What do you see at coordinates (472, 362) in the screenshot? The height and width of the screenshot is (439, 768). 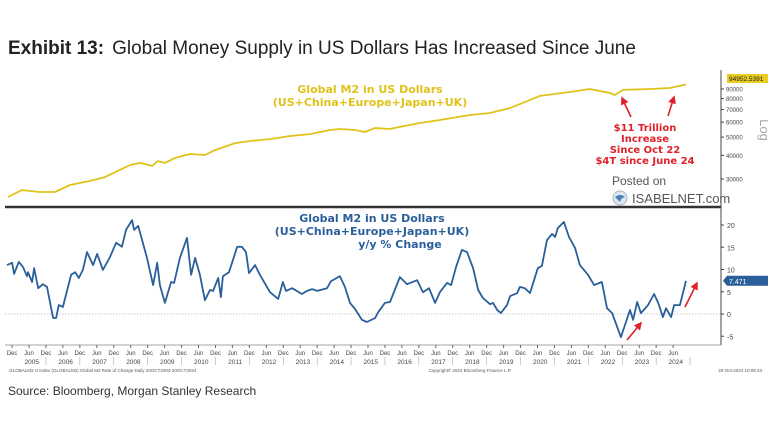 I see `x-year-label: 2018` at bounding box center [472, 362].